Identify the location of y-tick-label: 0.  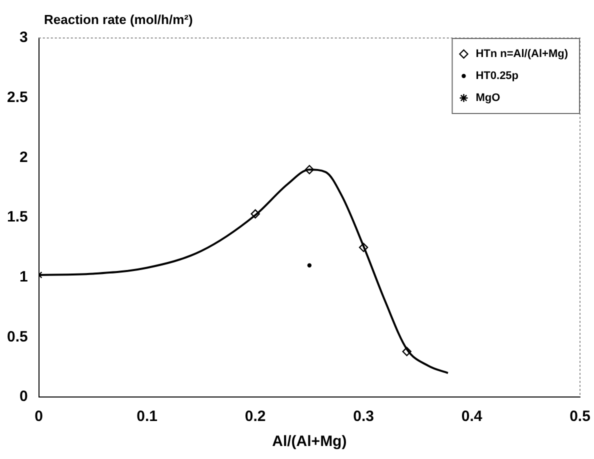
(24, 397).